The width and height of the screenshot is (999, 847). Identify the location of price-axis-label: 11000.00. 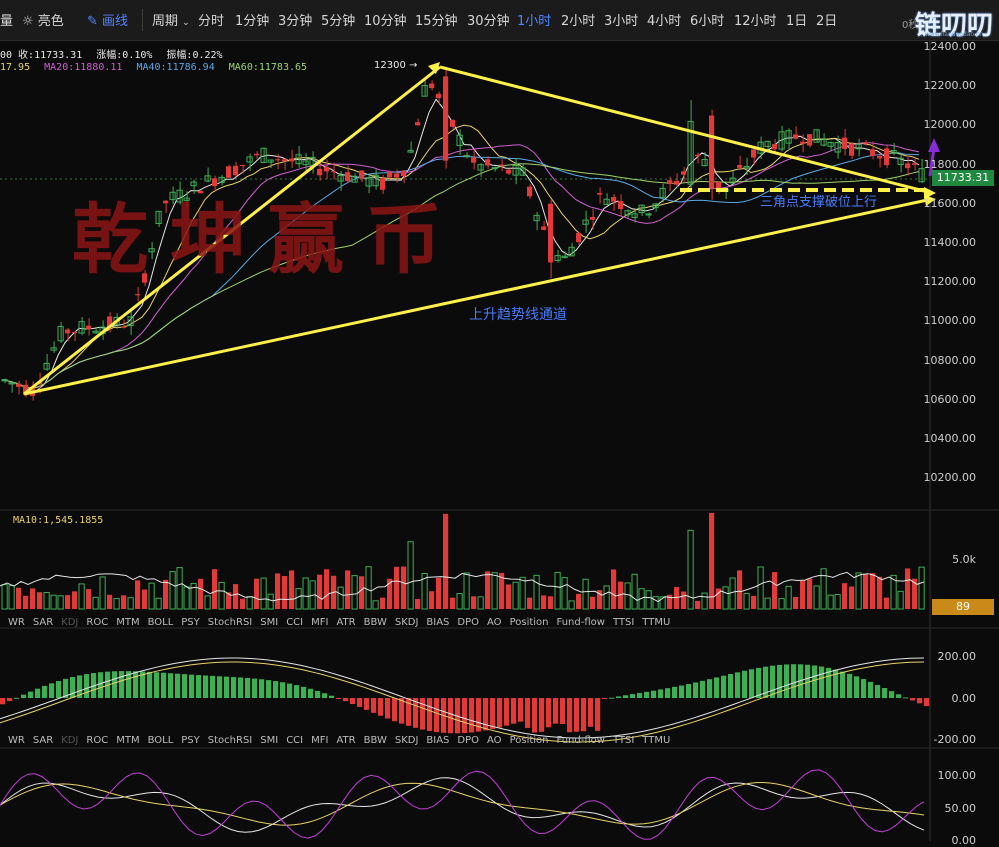
(950, 321).